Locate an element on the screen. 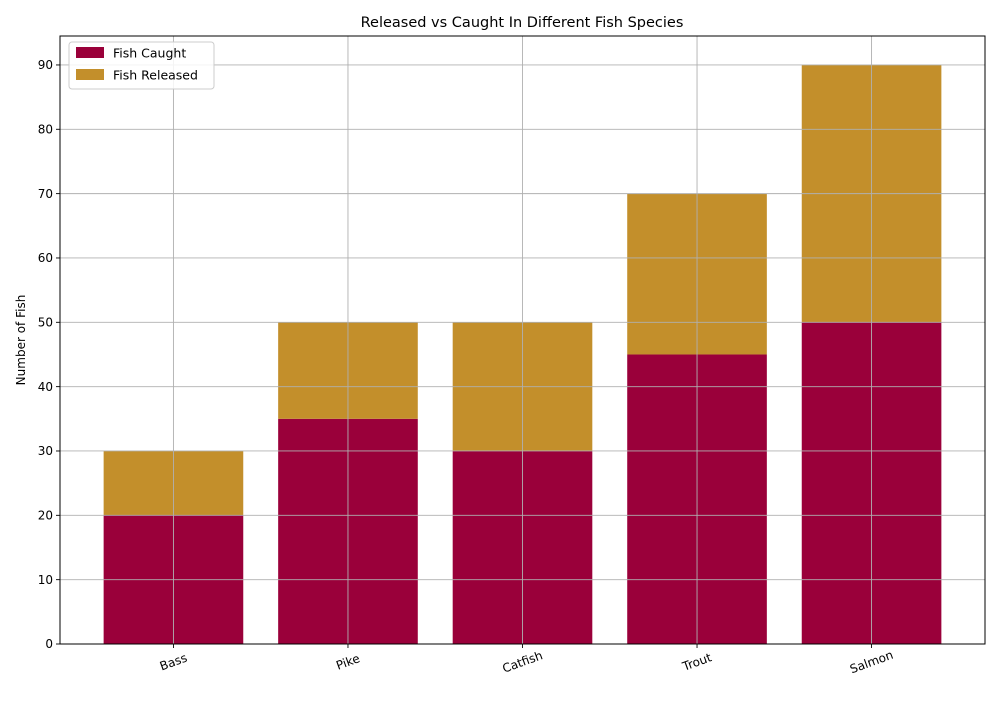 This screenshot has width=1000, height=704. y-tick-label: 70 is located at coordinates (45, 194).